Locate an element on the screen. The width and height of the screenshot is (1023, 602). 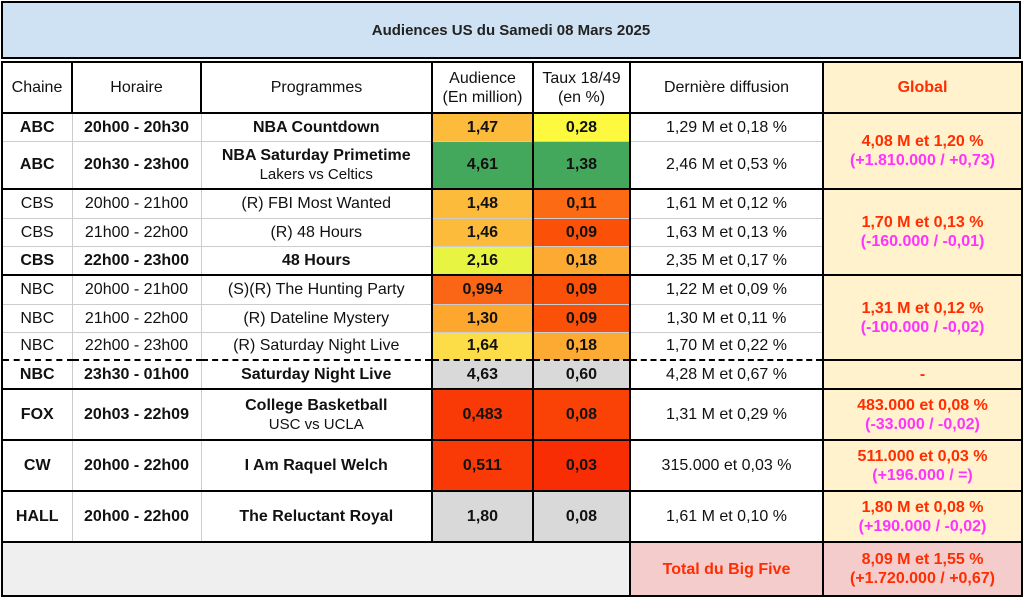
global-total: - is located at coordinates (922, 374).